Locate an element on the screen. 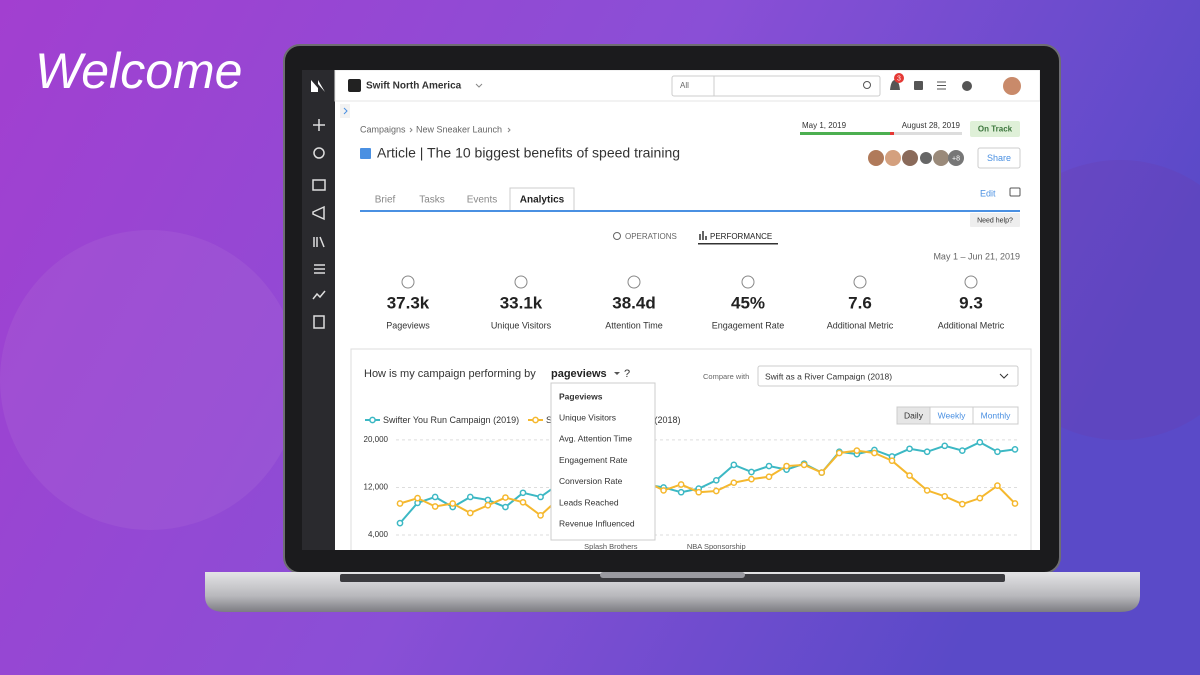 The width and height of the screenshot is (1200, 675). icon-help is located at coordinates (967, 86).